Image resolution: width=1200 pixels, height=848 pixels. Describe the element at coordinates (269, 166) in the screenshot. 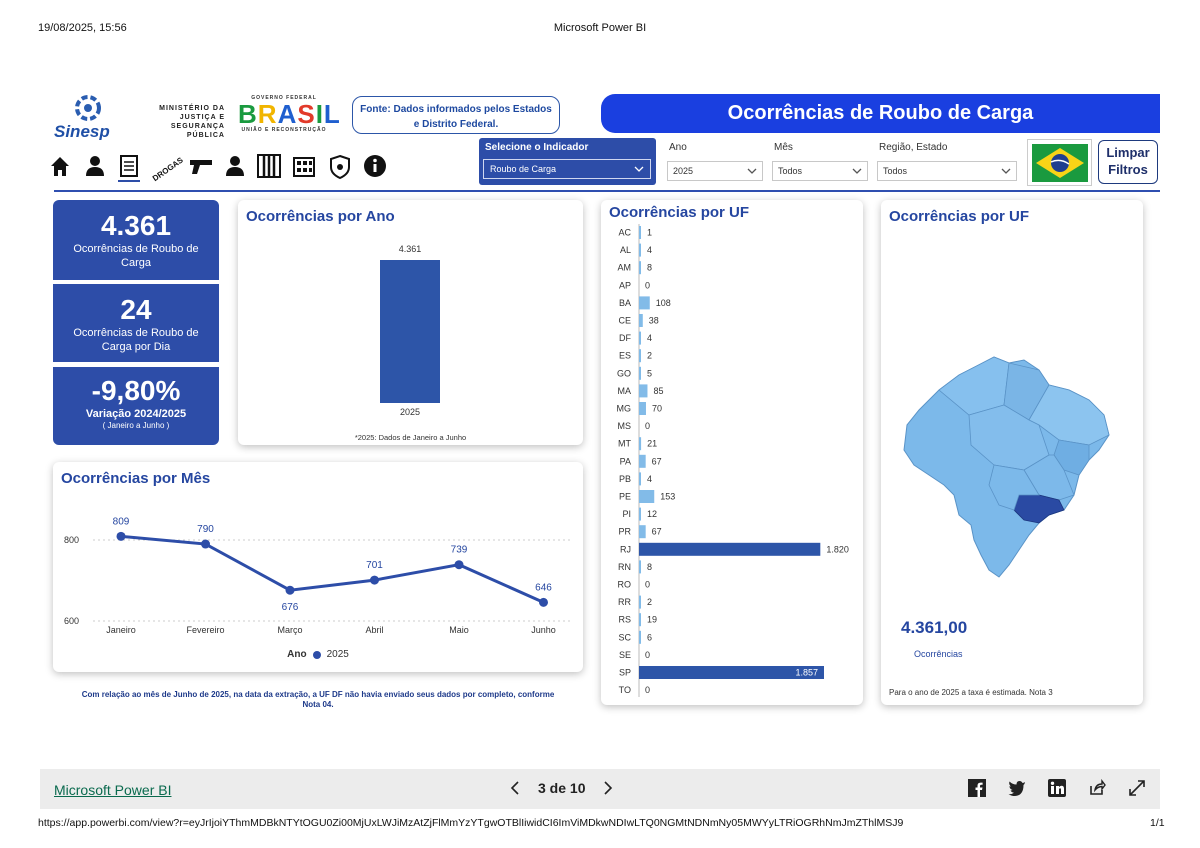

I see `prison-icon` at that location.